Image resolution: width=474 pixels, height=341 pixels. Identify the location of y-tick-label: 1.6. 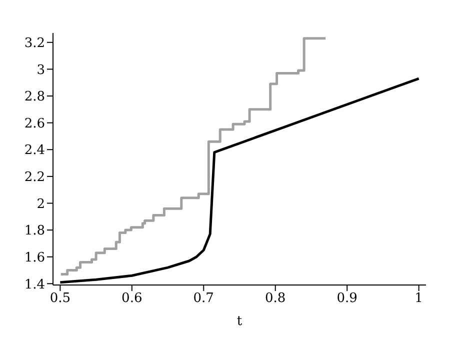
(34, 258).